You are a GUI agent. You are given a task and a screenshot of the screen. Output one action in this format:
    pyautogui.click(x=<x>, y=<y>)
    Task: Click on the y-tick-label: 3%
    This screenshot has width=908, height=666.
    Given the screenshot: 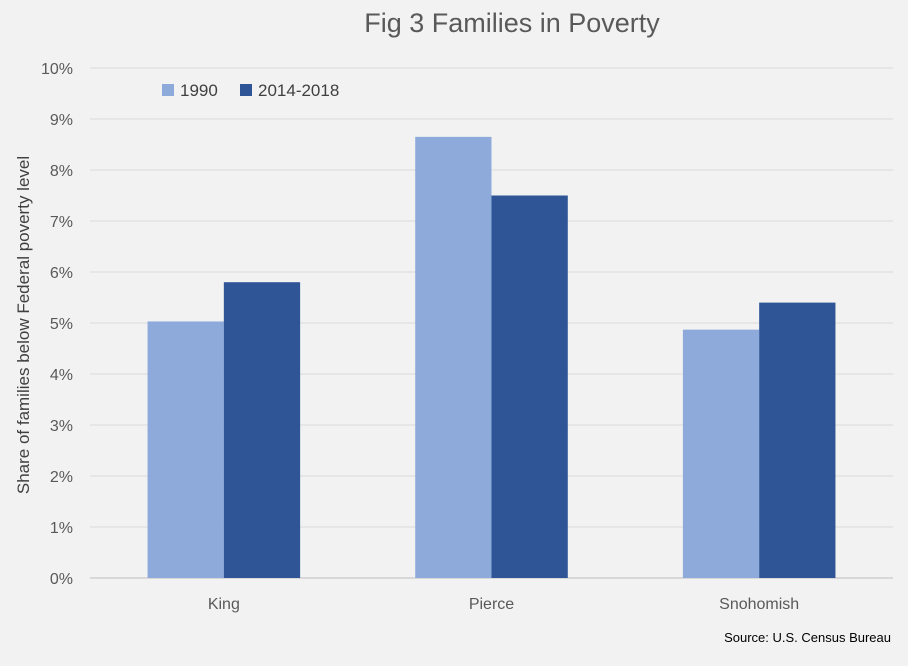 What is the action you would take?
    pyautogui.click(x=61, y=426)
    